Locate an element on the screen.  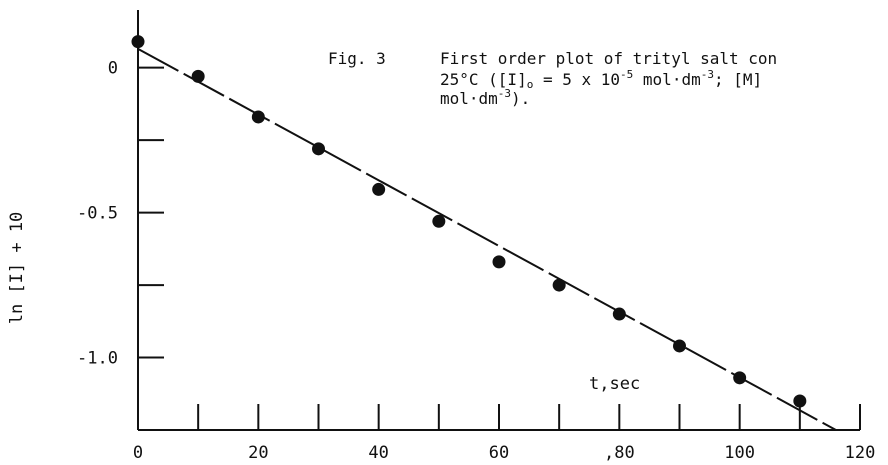
y-tick-label: -0.5 is located at coordinates (97, 214).